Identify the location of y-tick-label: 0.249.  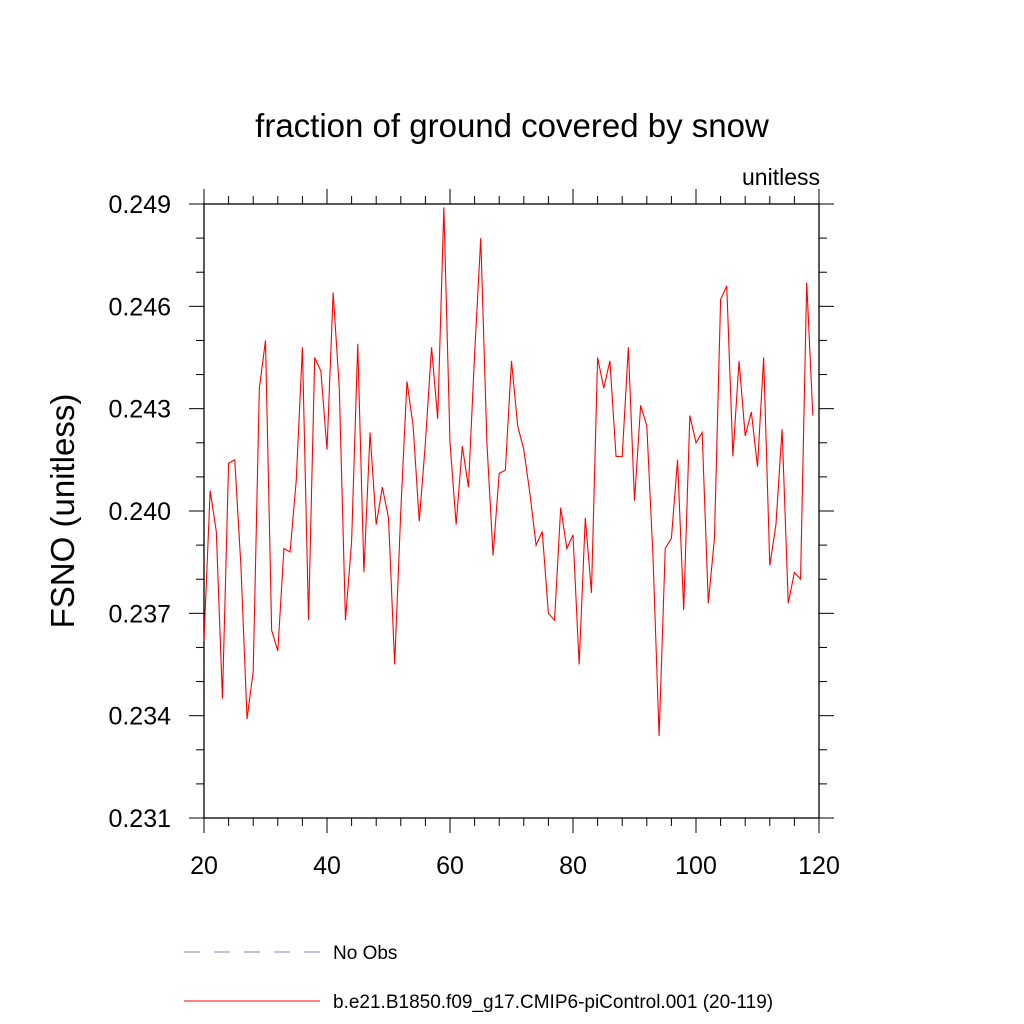
(139, 205).